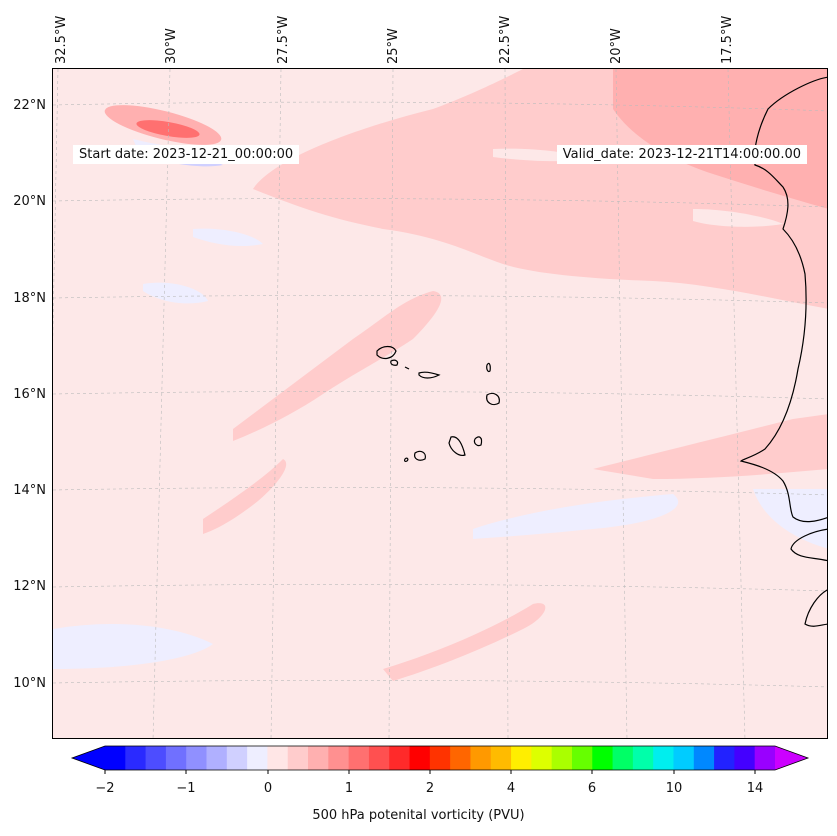  What do you see at coordinates (464, 642) in the screenshot?
I see `pv-southern-streak` at bounding box center [464, 642].